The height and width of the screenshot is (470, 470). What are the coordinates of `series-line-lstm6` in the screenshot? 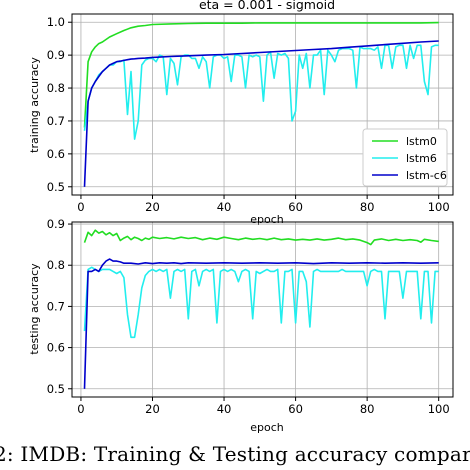 It's located at (261, 302).